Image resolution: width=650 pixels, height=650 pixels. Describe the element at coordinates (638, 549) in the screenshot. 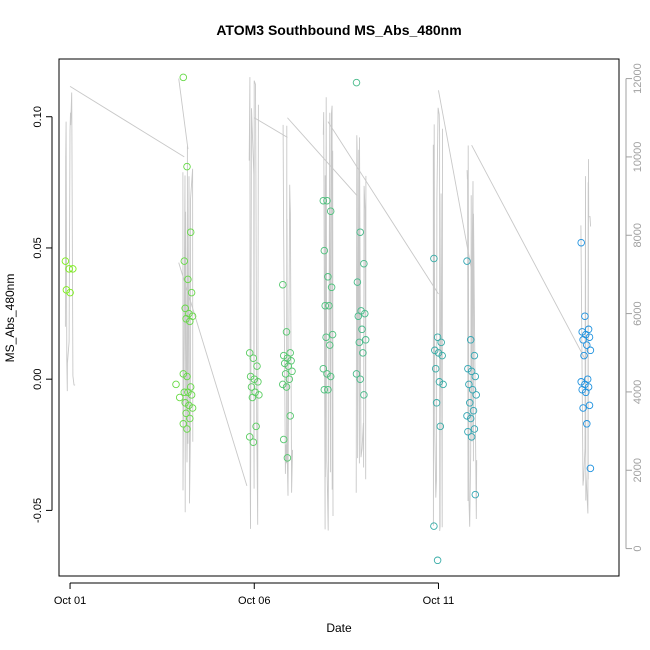

I see `right-tick-label: 0` at that location.